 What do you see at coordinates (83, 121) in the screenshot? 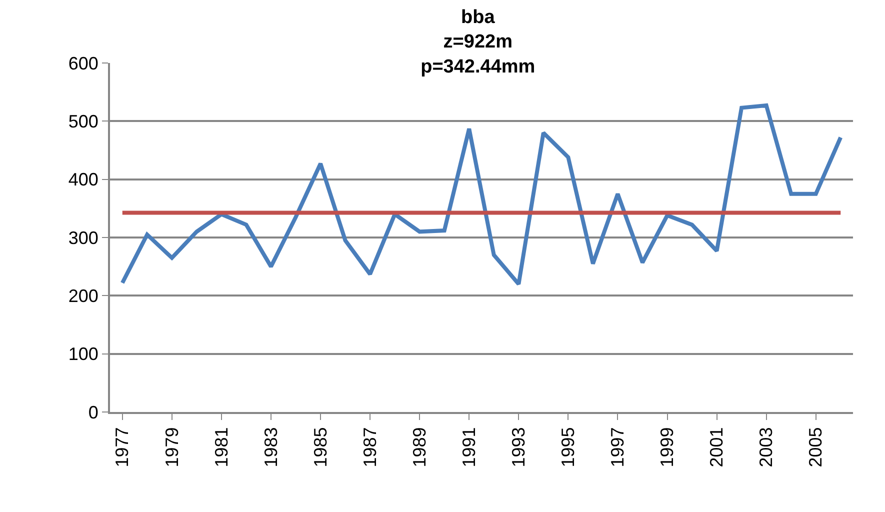
I see `y-tick-label: 500` at bounding box center [83, 121].